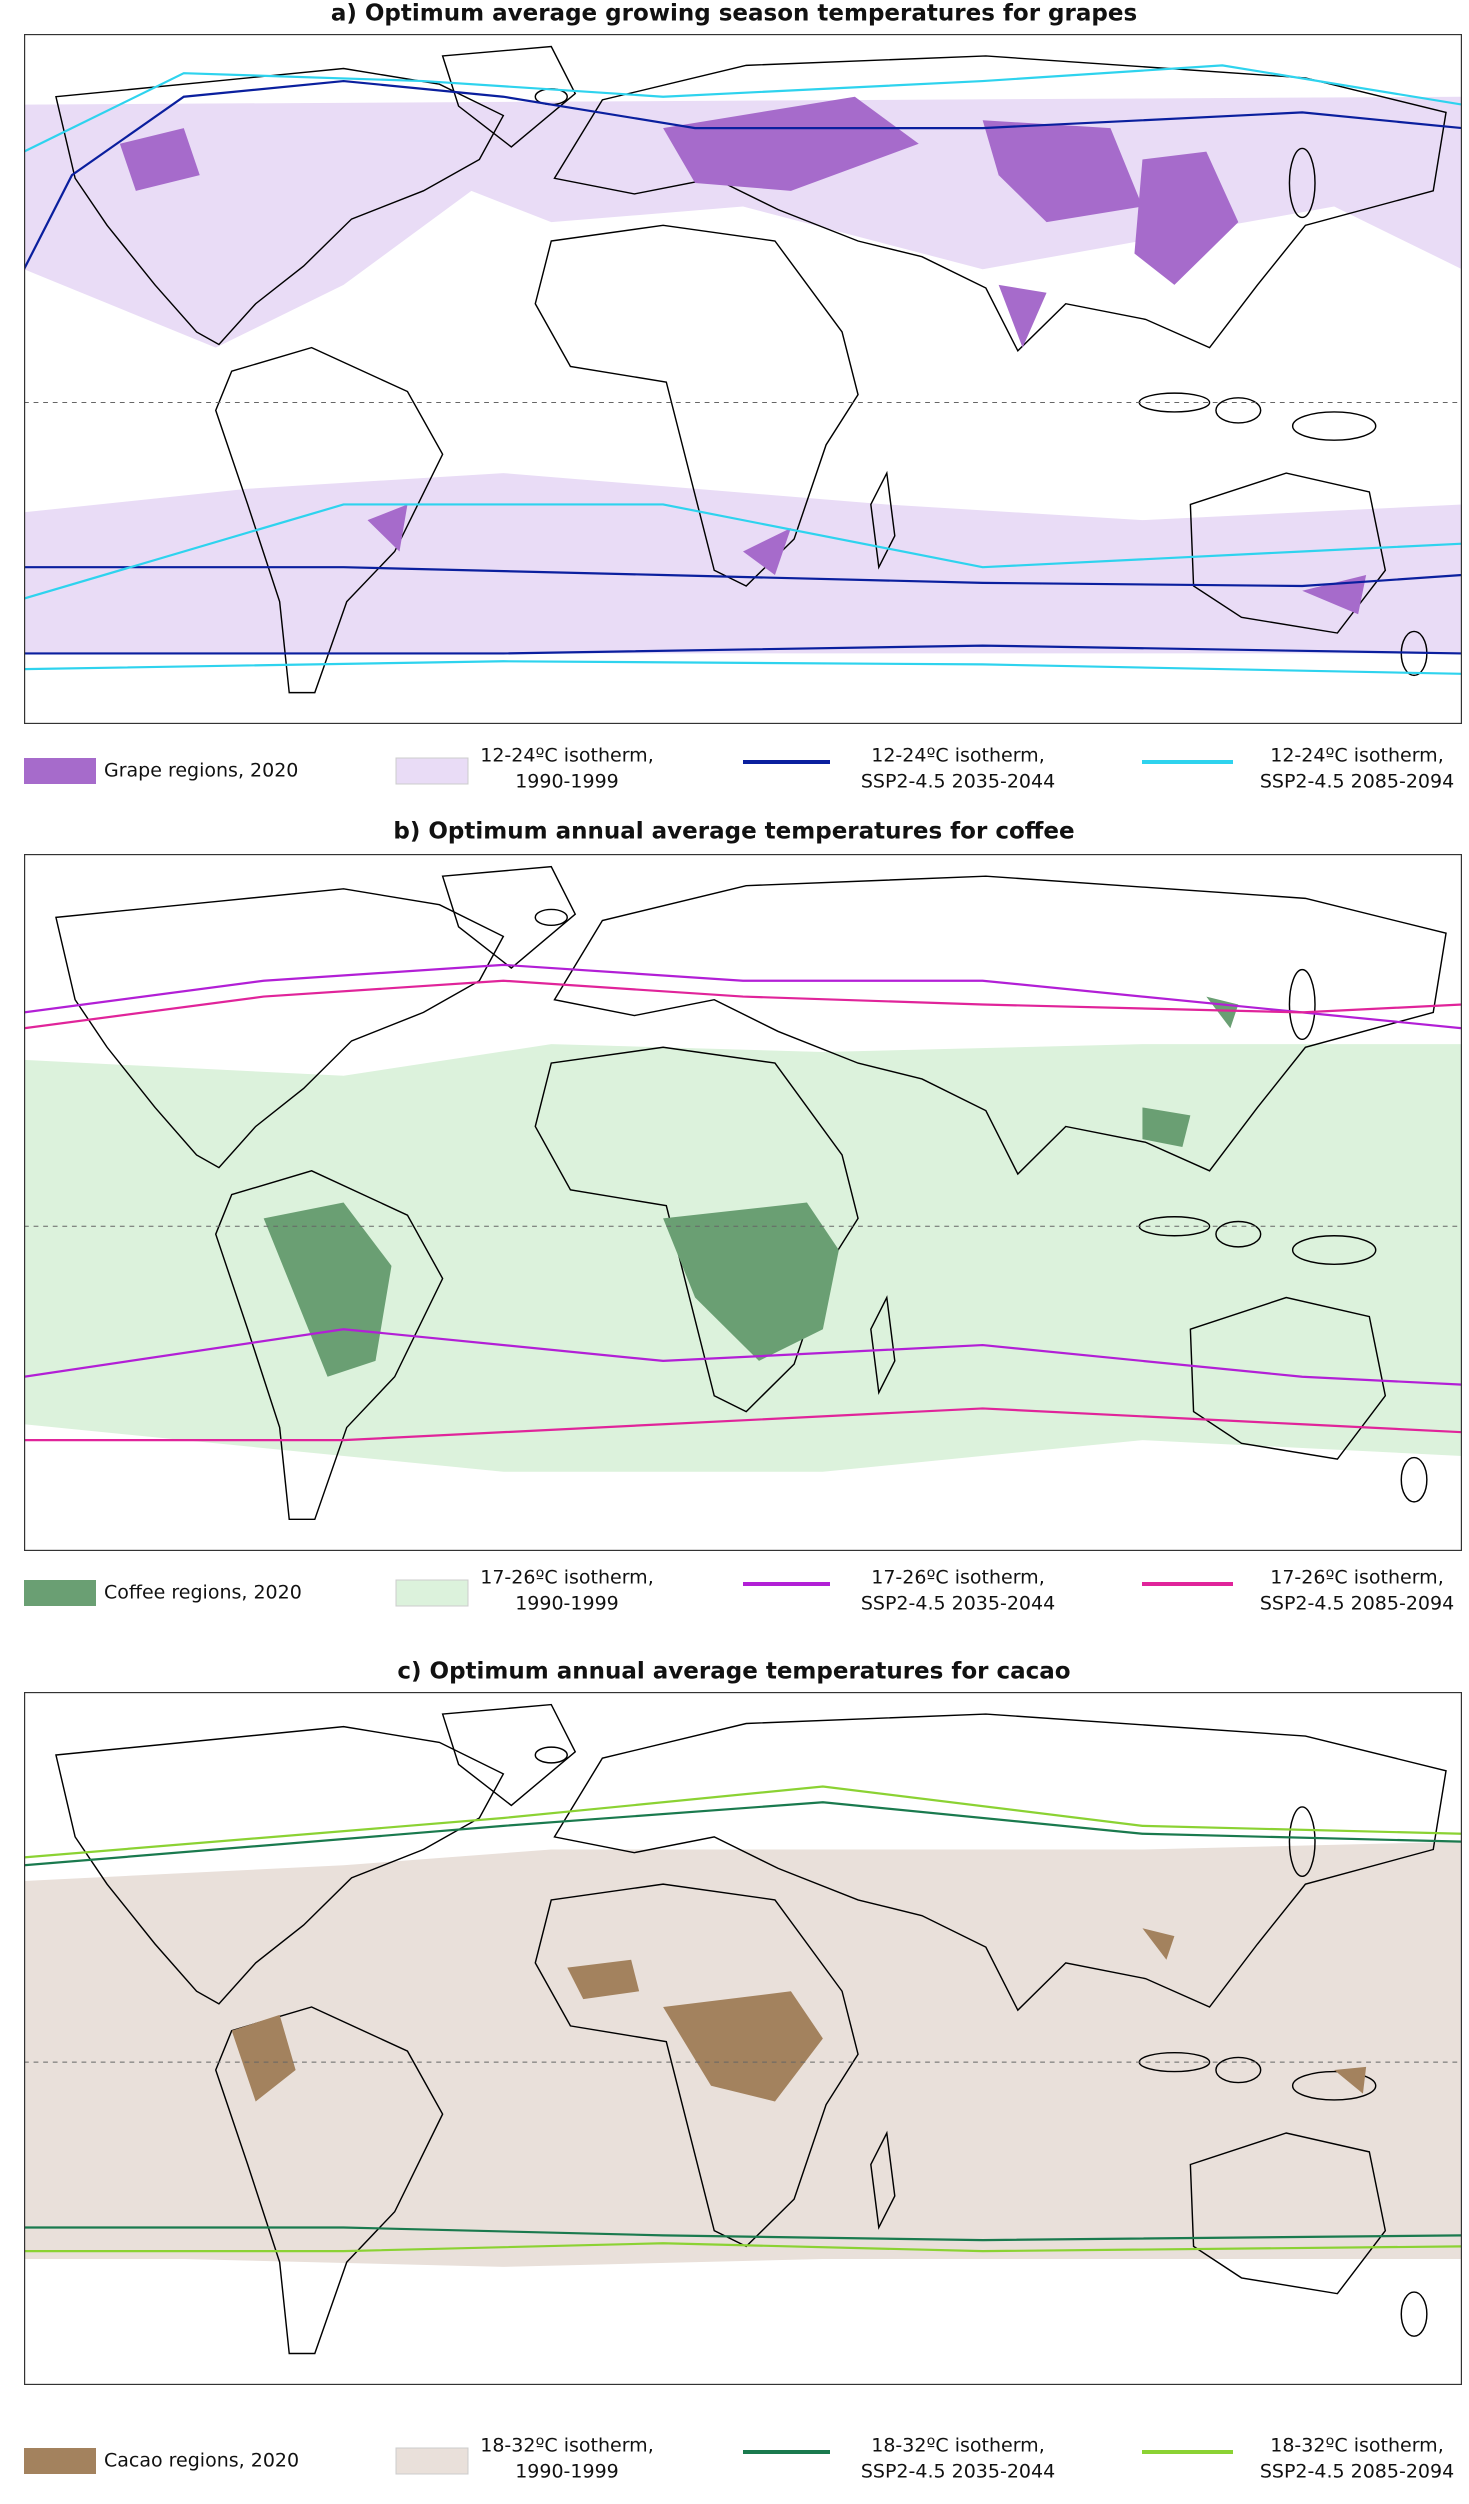  What do you see at coordinates (203, 1593) in the screenshot?
I see `legend-label: Coffee regions, 2020` at bounding box center [203, 1593].